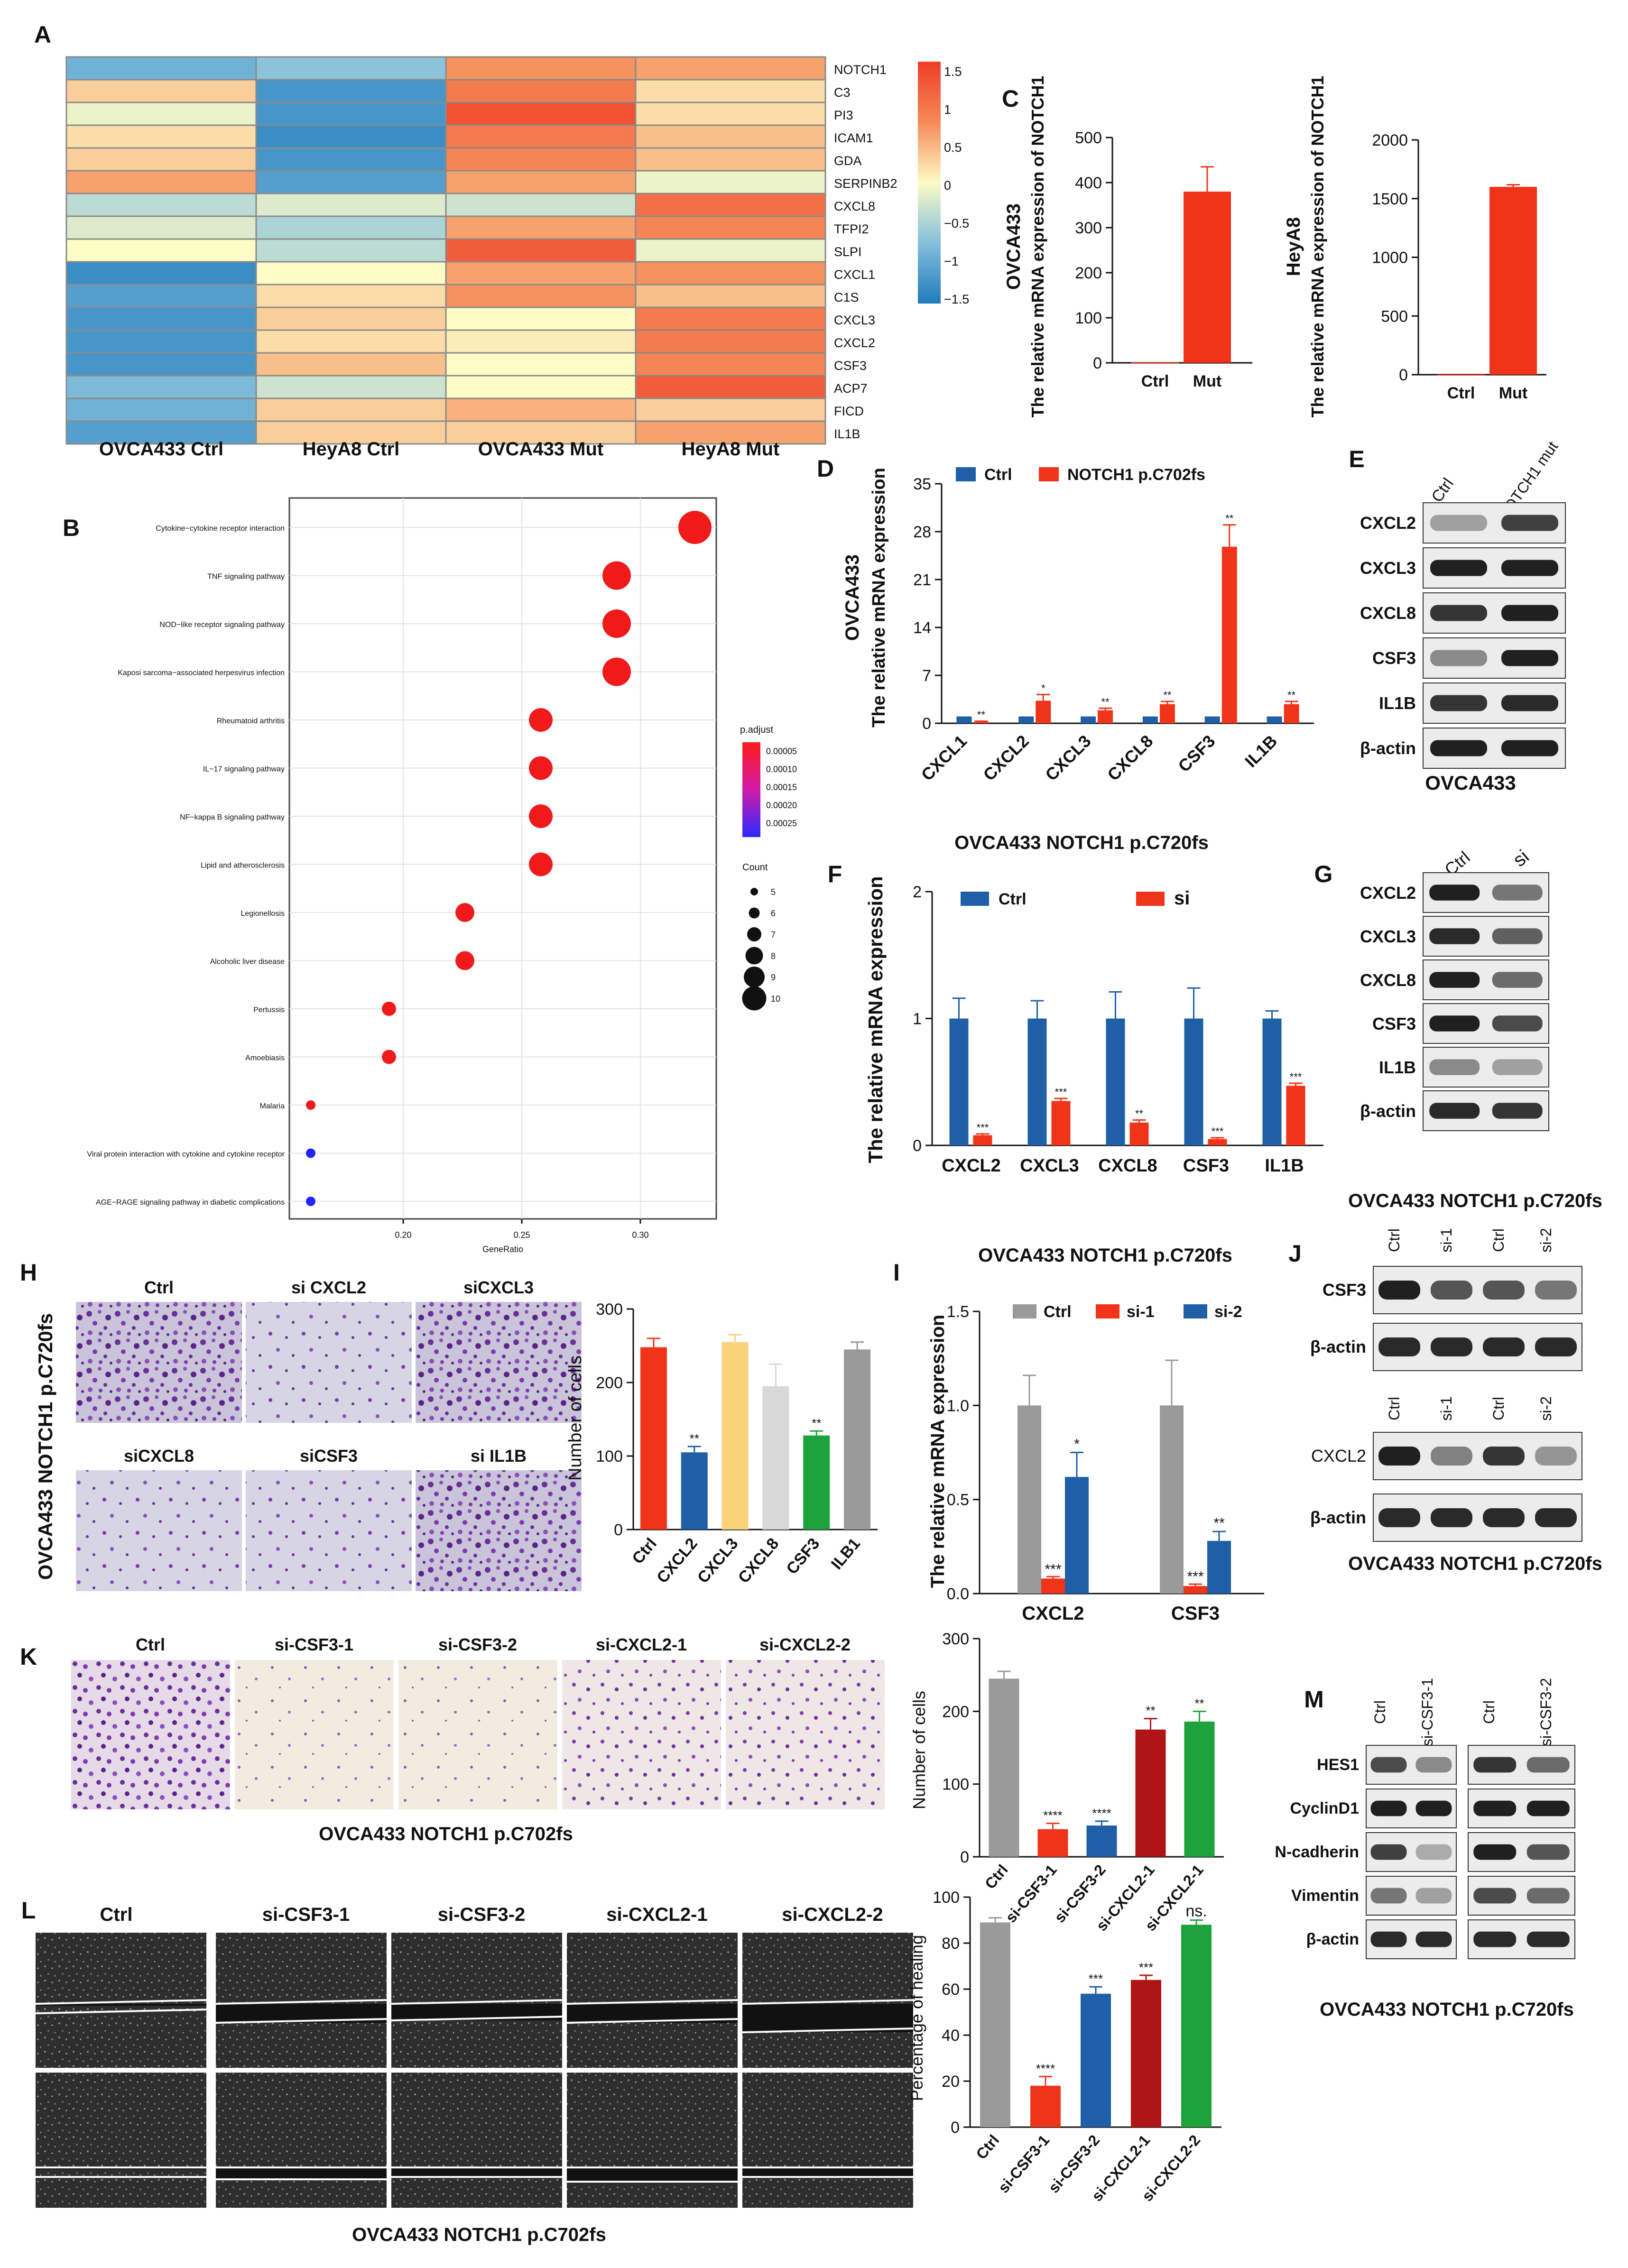 The image size is (1628, 2268). I want to click on chartL-y-tick-label: 100, so click(946, 1898).